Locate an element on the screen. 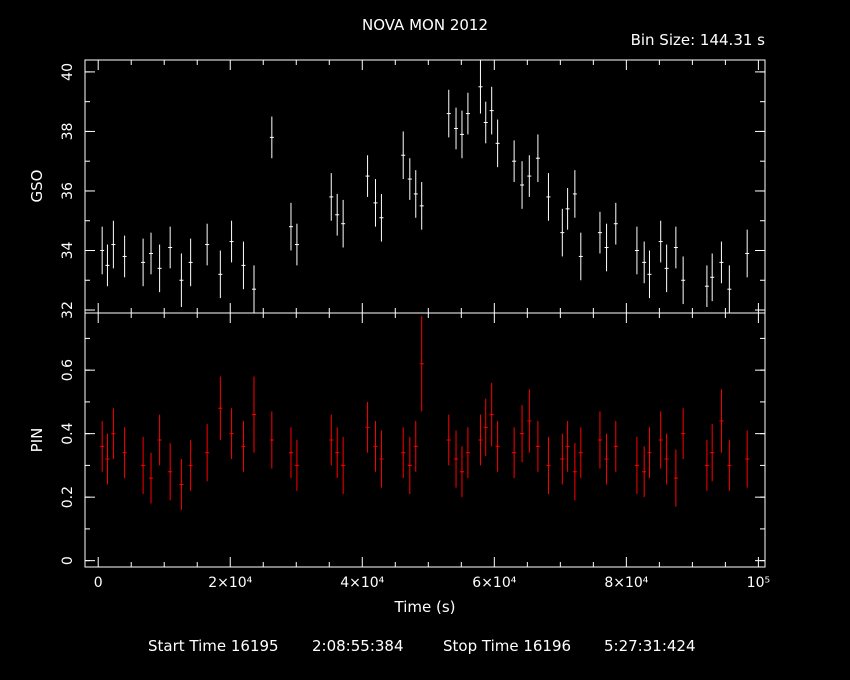  x-tick-label: 6×10⁴ is located at coordinates (494, 583).